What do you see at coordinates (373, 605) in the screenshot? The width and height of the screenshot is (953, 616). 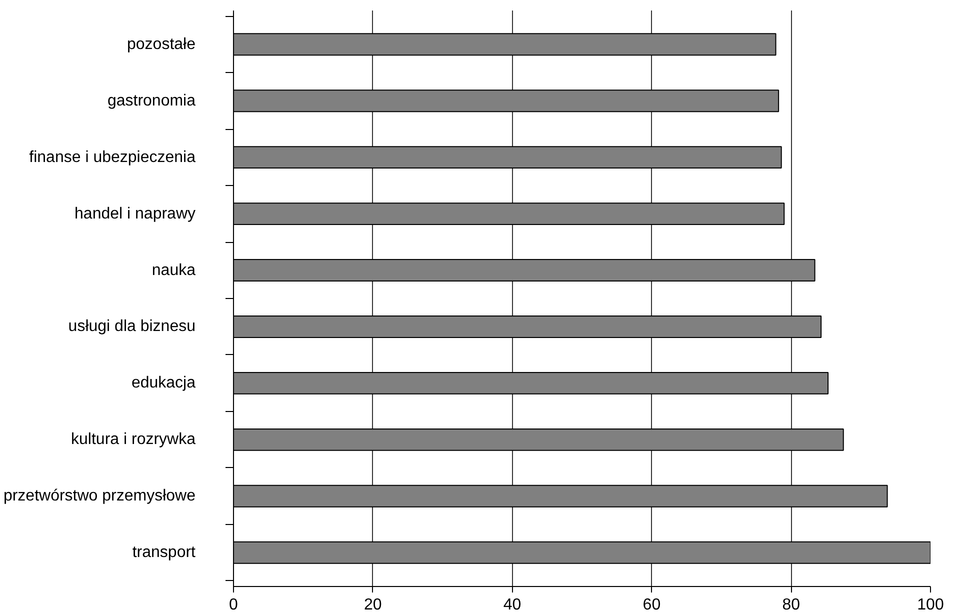 I see `x-tick-label: 20` at bounding box center [373, 605].